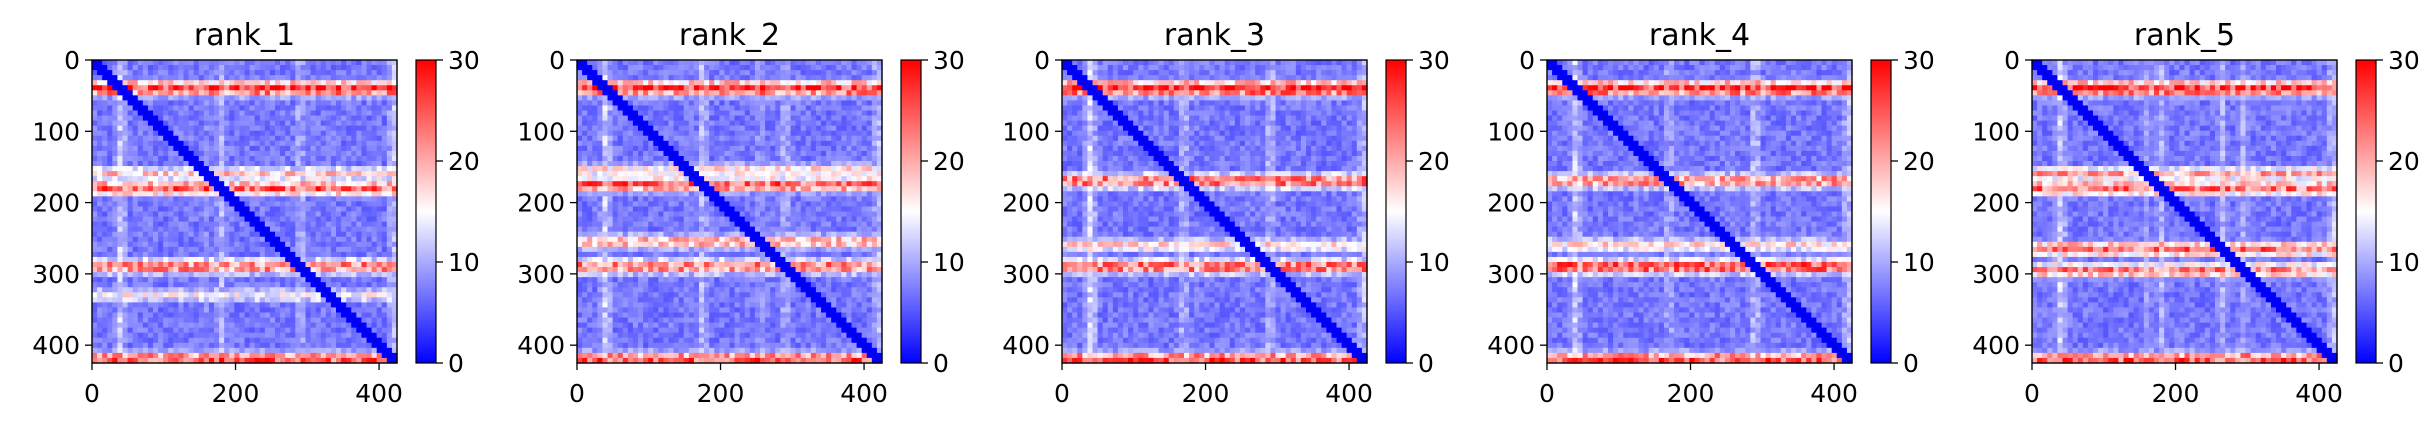  I want to click on heatmap-title: rank_1, so click(244, 35).